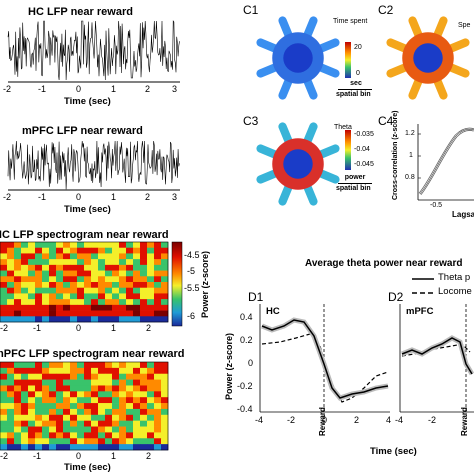 Image resolution: width=474 pixels, height=474 pixels. I want to click on d-legend-solid-line, so click(423, 279).